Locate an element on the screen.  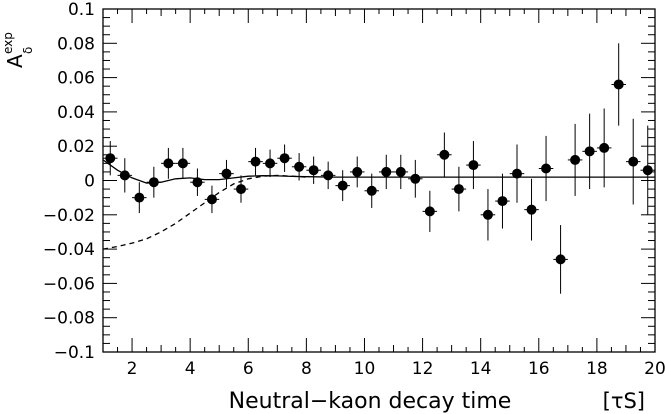
x-tick-label: 14 is located at coordinates (481, 369).